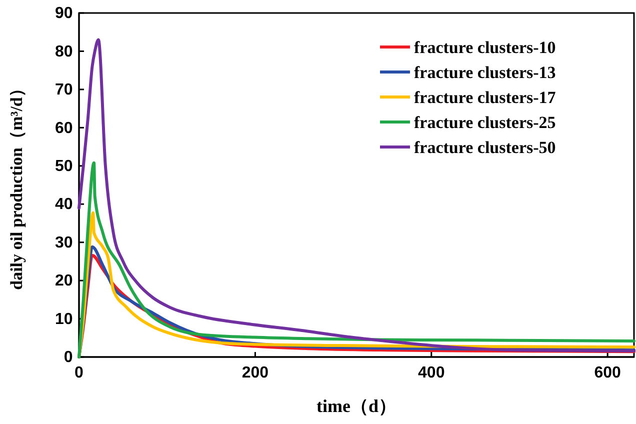 This screenshot has width=636, height=424. Describe the element at coordinates (255, 373) in the screenshot. I see `x-tick-label: 200` at that location.